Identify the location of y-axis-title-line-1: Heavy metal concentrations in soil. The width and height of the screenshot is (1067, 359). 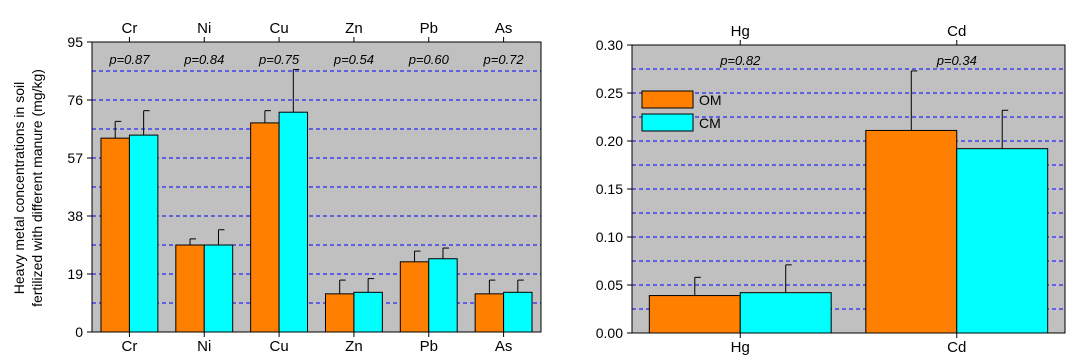
(19, 188).